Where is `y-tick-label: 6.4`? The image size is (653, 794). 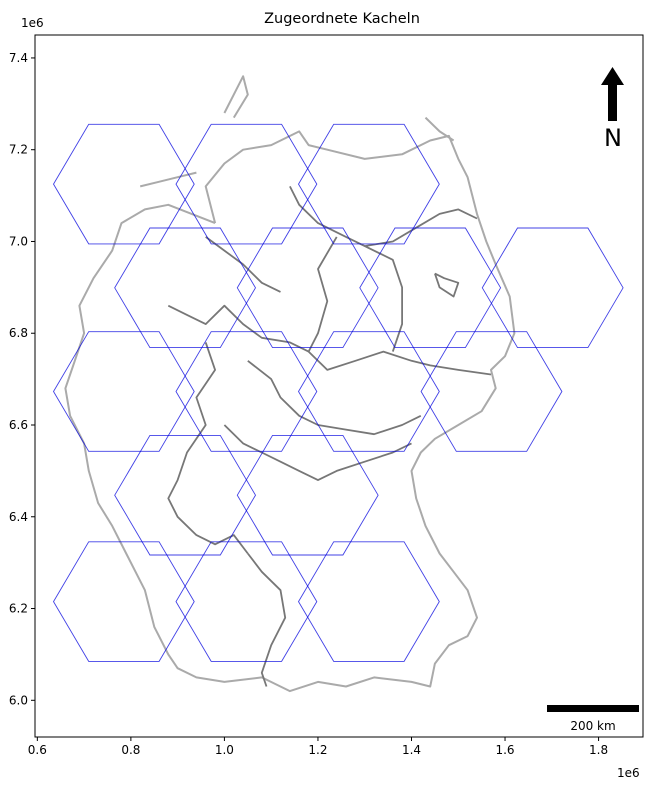
y-tick-label: 6.4 is located at coordinates (18, 517).